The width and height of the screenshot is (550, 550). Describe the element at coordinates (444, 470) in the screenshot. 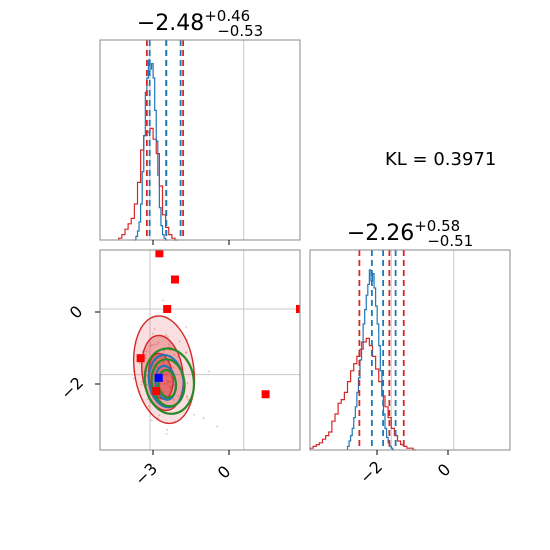

I see `hist2-xtick-1: 0` at that location.